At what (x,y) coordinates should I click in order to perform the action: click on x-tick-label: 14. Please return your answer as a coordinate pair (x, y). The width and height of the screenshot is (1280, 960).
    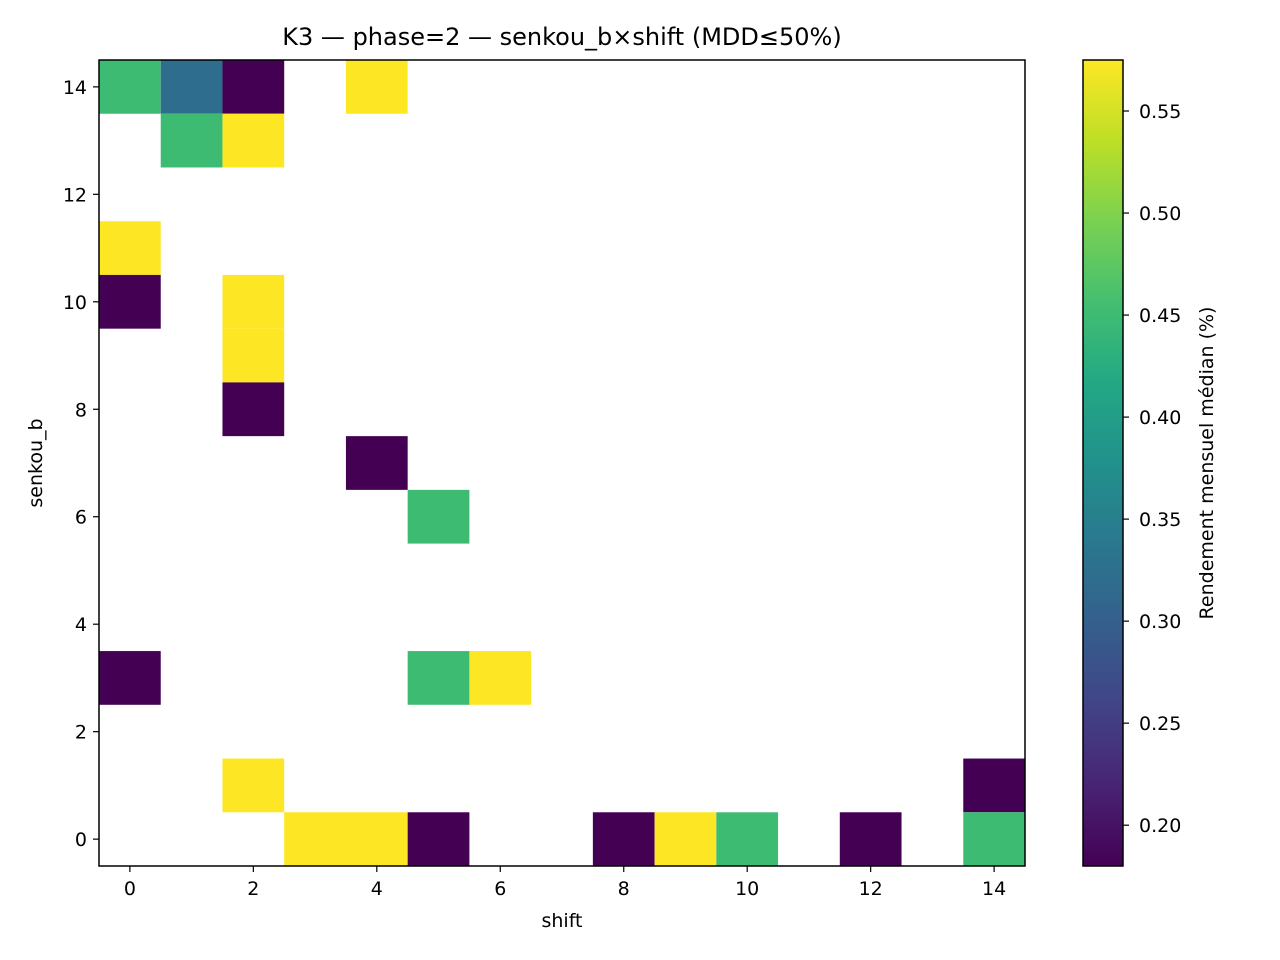
    Looking at the image, I should click on (994, 889).